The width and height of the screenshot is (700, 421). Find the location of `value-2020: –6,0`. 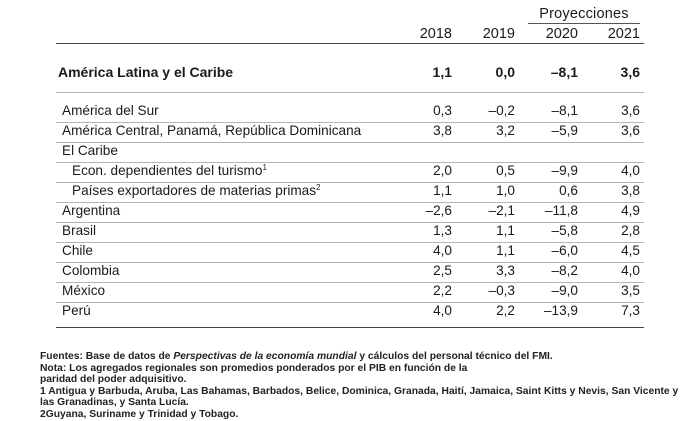

value-2020: –6,0 is located at coordinates (564, 250).